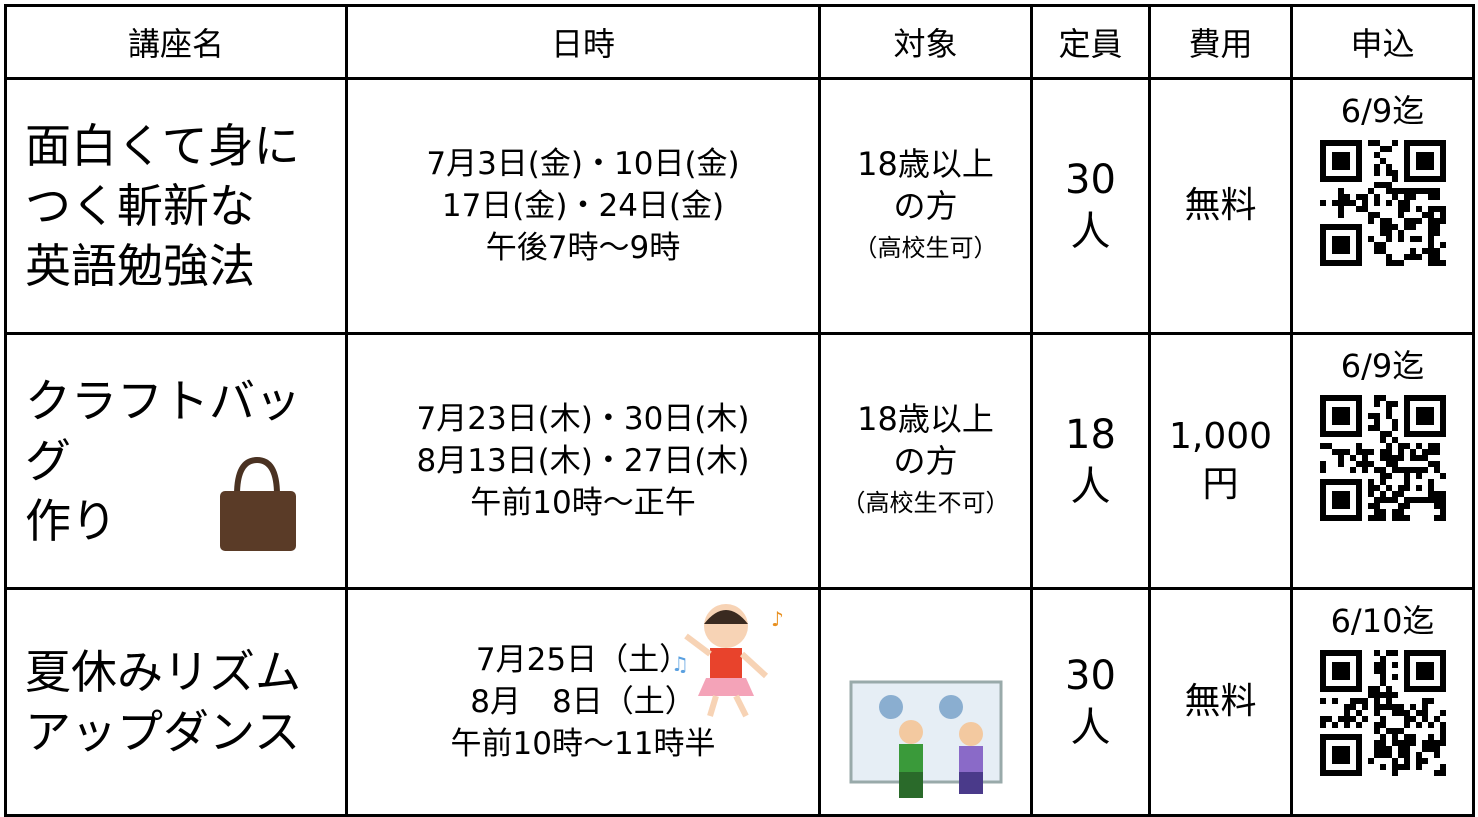 This screenshot has width=1478, height=817. I want to click on text-line: 午後7時～9時, so click(583, 248).